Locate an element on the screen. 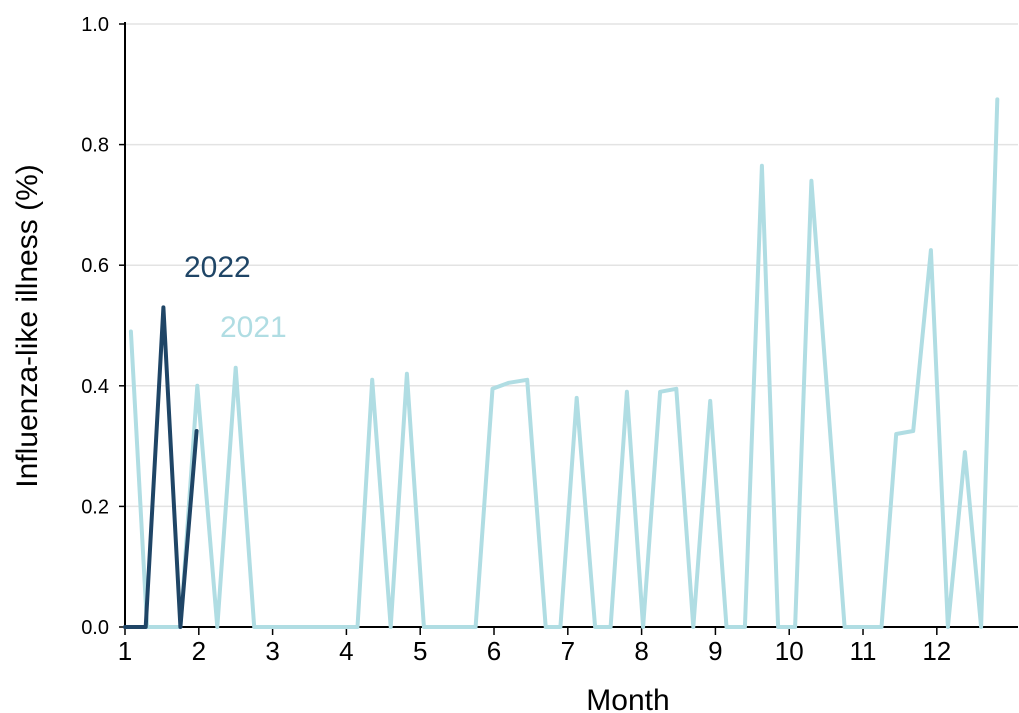 The image size is (1019, 713). x-tick-label: 5 is located at coordinates (420, 651).